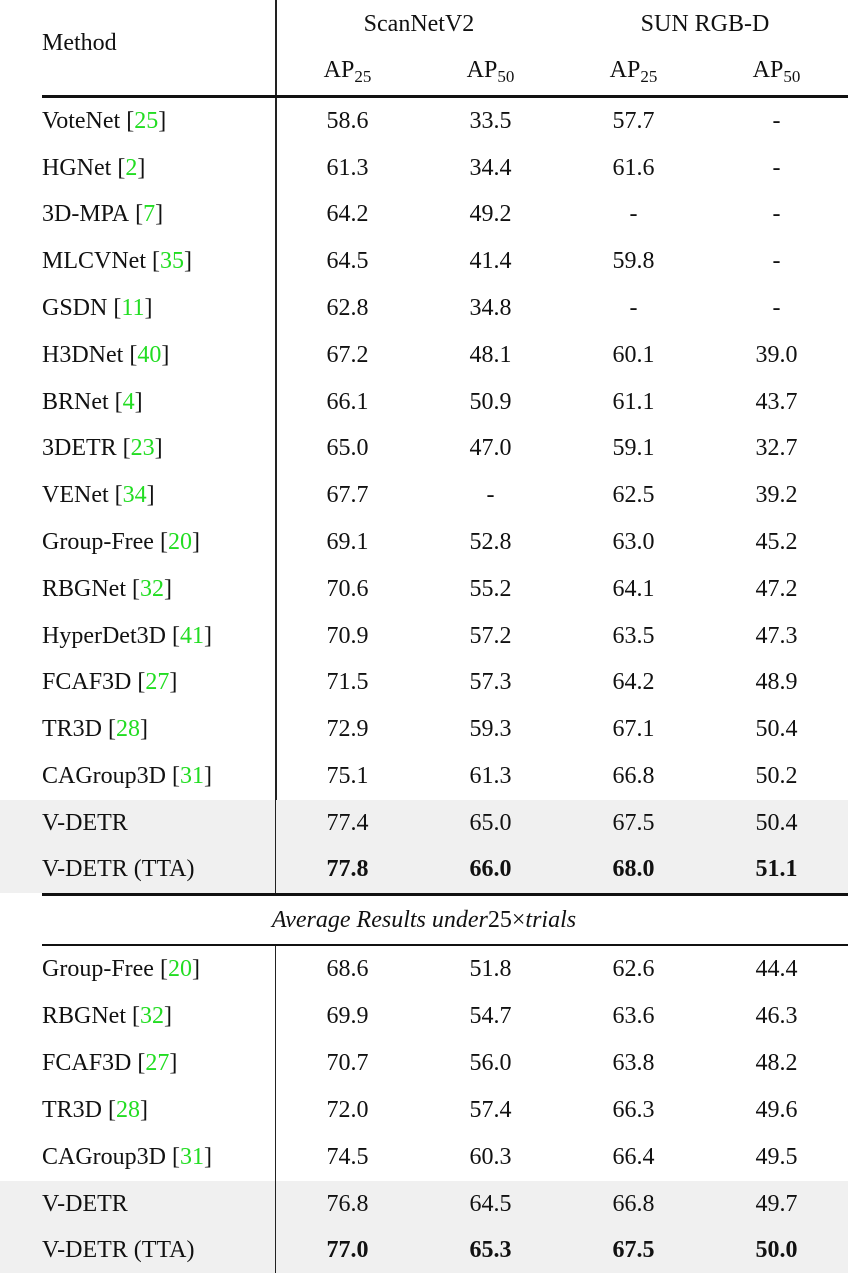  I want to click on method-cell: GSDN [11], so click(138, 308).